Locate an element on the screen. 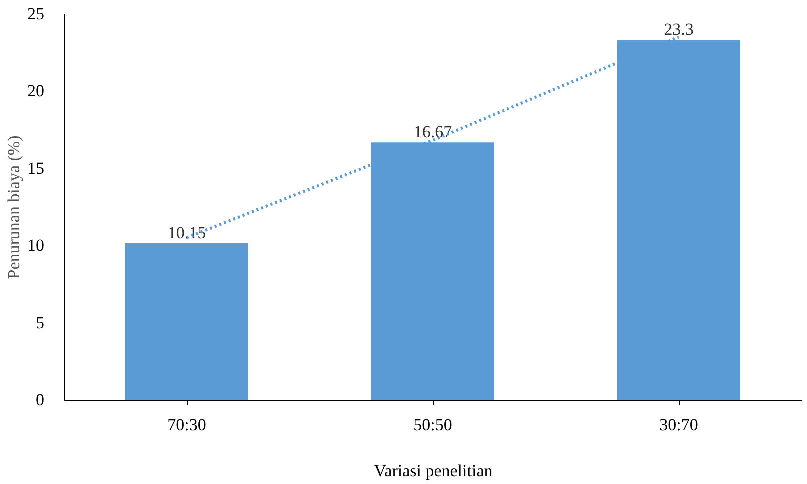 Image resolution: width=807 pixels, height=484 pixels. x-tick-label: 30:70 is located at coordinates (679, 425).